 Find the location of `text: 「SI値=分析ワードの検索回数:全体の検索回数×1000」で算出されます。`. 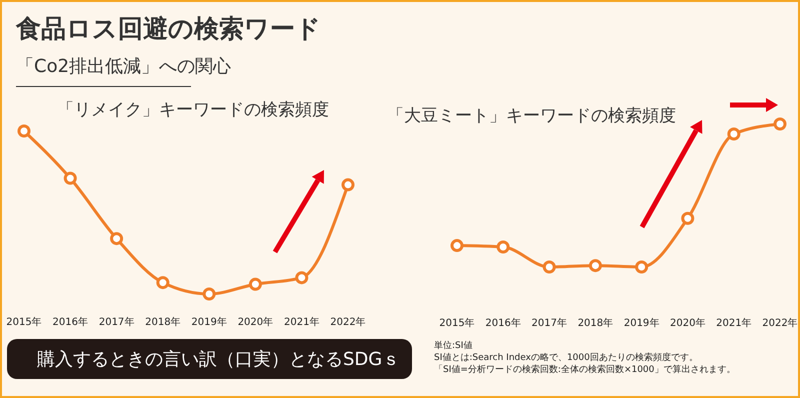

text: 「SI値=分析ワードの検索回数:全体の検索回数×1000」で算出されます。 is located at coordinates (585, 370).